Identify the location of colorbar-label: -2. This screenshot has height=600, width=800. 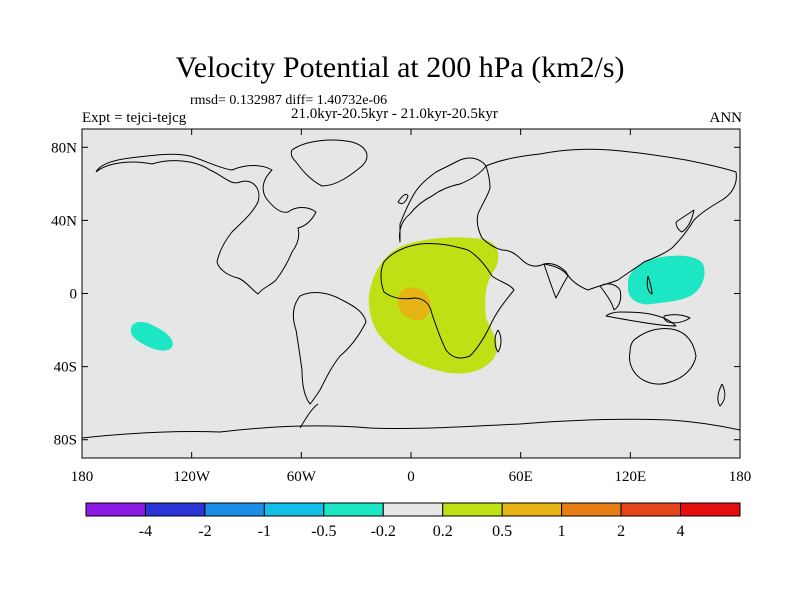
(204, 531).